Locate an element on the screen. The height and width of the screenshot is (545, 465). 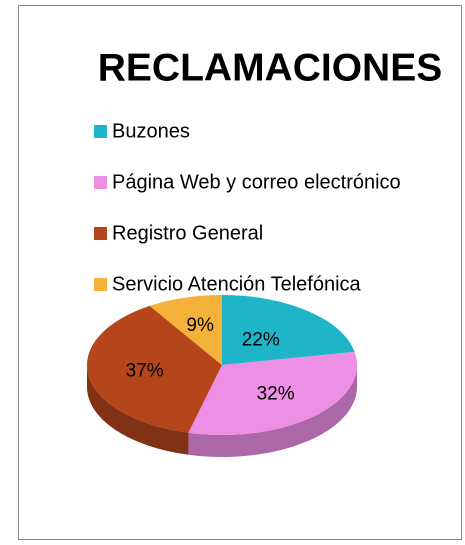
data-label: 32% is located at coordinates (276, 394).